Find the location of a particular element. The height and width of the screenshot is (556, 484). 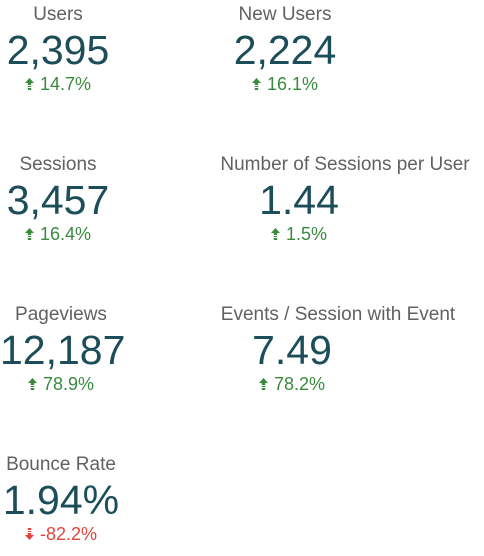

metric-card-events-per-session: Events / Session with Event 7.49 78.2% is located at coordinates (338, 349).